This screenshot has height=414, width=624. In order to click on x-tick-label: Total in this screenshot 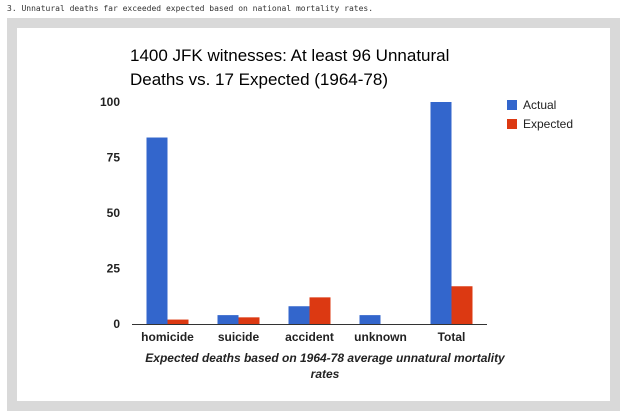, I will do `click(452, 337)`.